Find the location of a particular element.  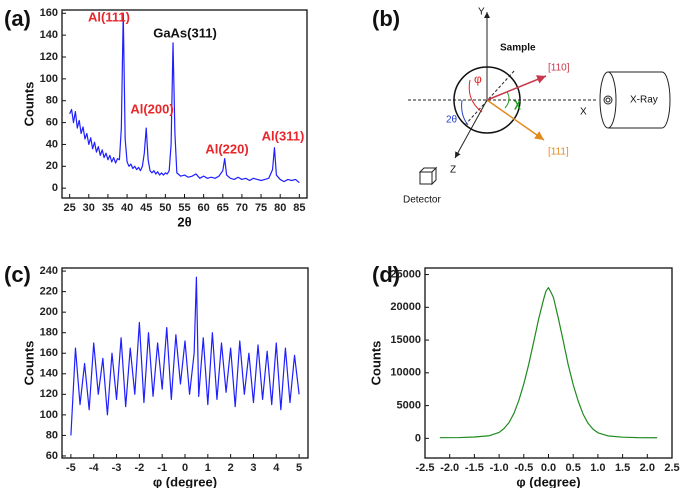

sample-circle is located at coordinates (487, 100).